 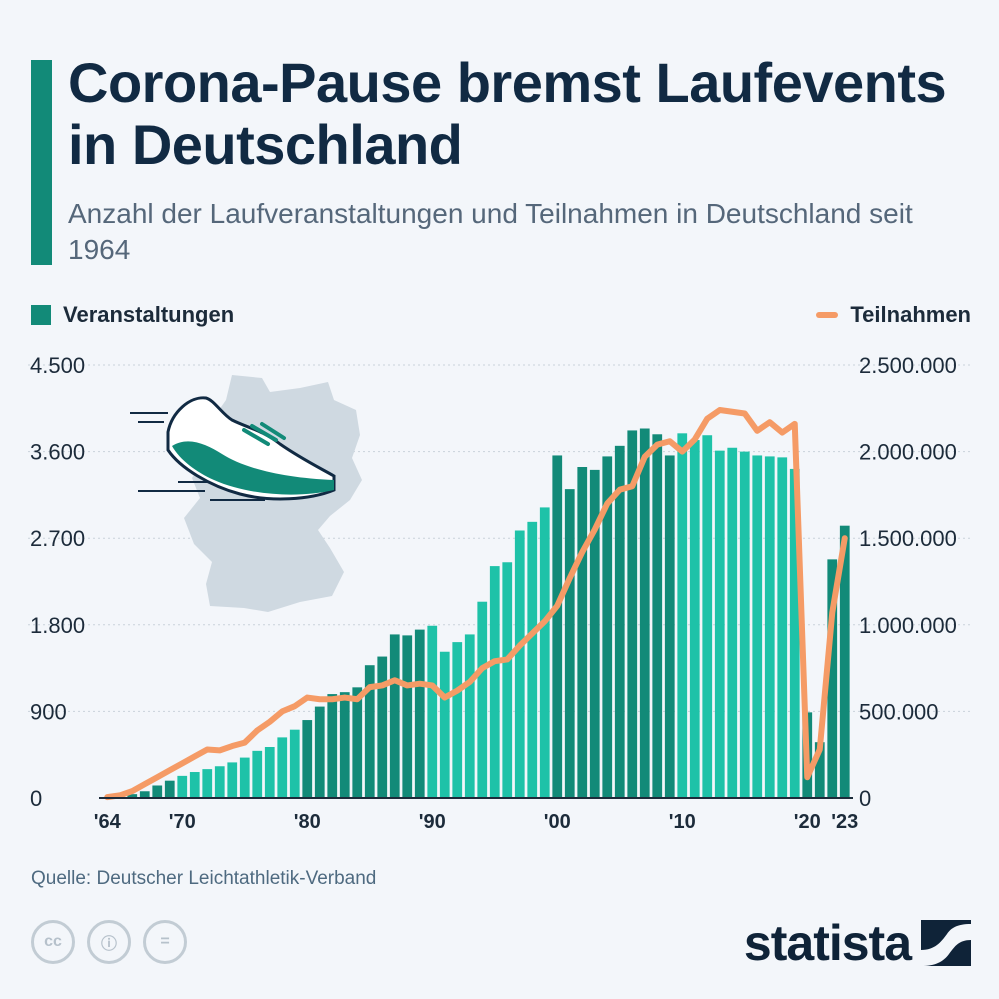 What do you see at coordinates (57, 365) in the screenshot?
I see `y-left-tick-label: 4.500` at bounding box center [57, 365].